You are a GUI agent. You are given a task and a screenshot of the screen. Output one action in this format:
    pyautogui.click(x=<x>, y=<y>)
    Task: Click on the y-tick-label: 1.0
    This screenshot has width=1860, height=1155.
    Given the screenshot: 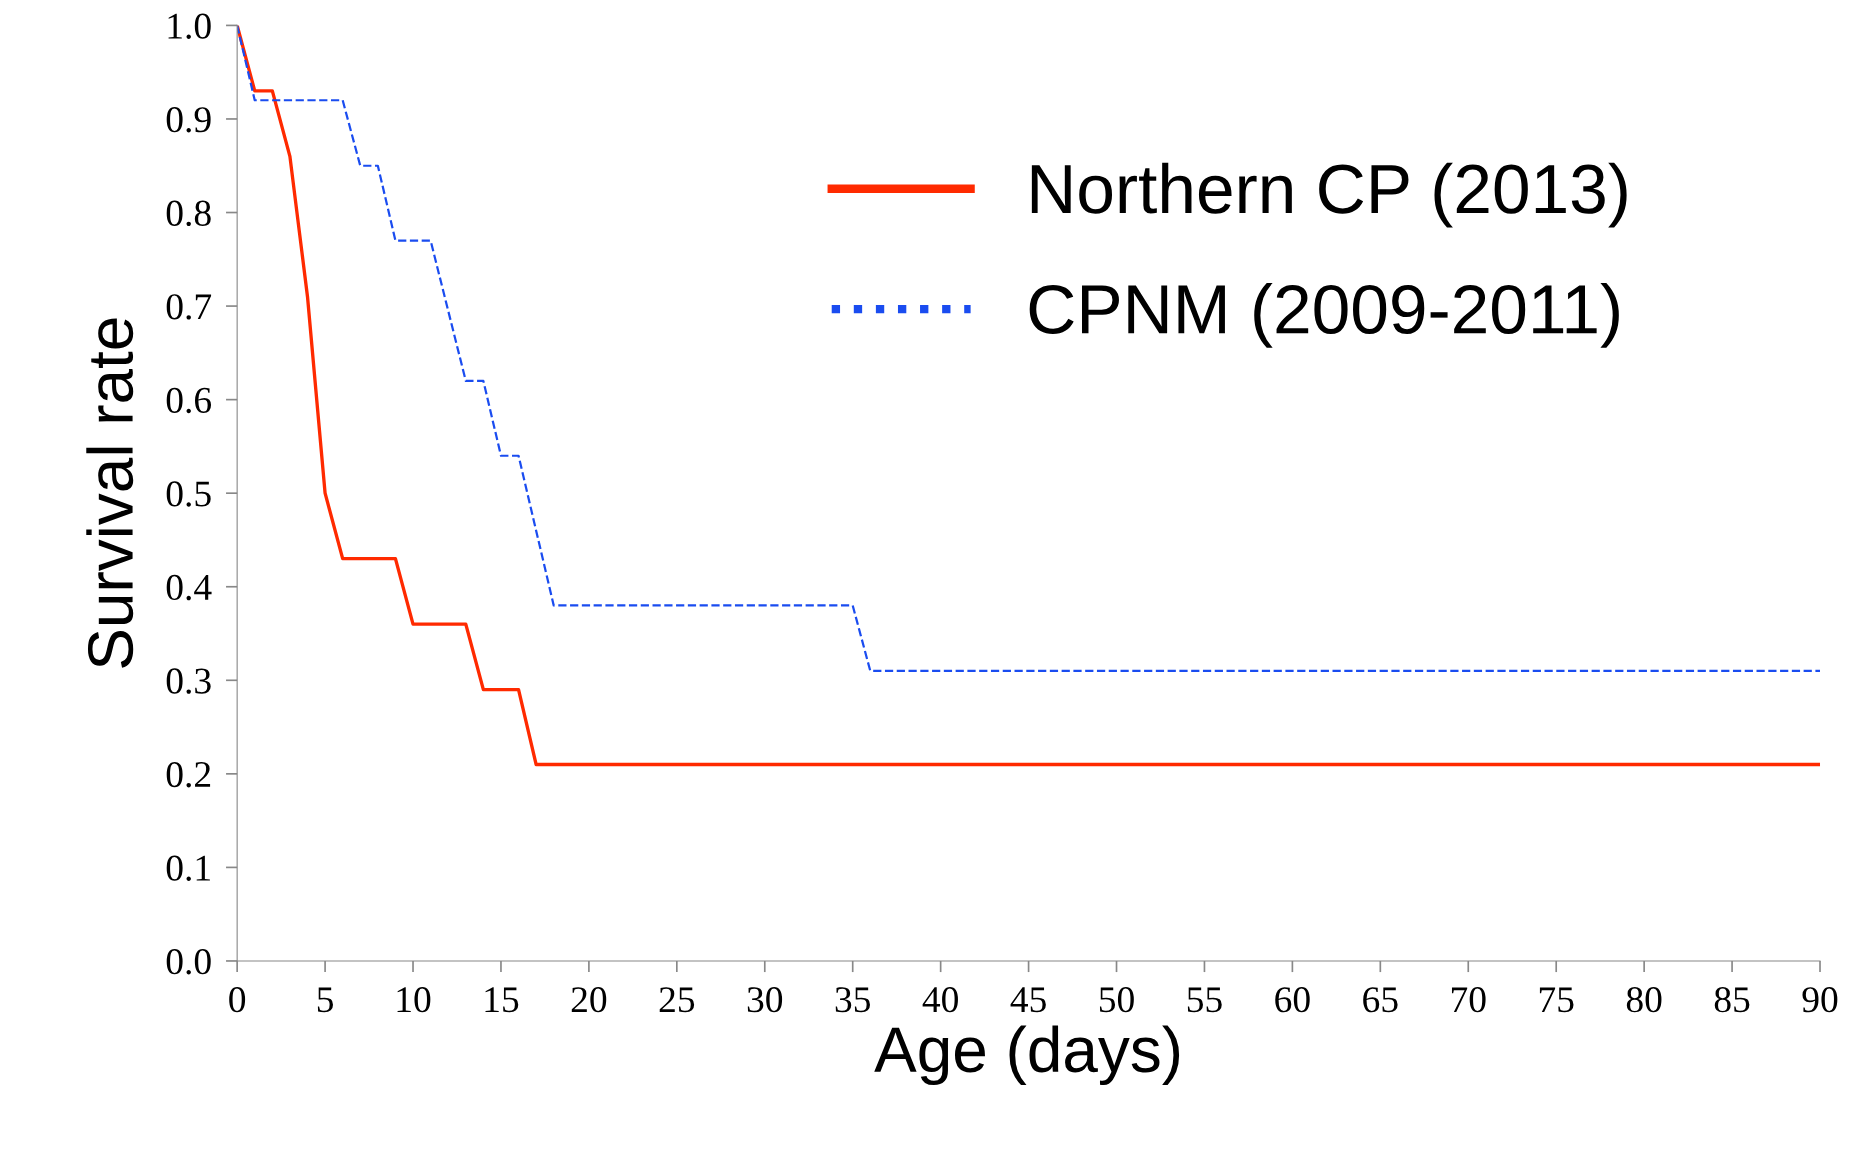 What is the action you would take?
    pyautogui.click(x=189, y=26)
    